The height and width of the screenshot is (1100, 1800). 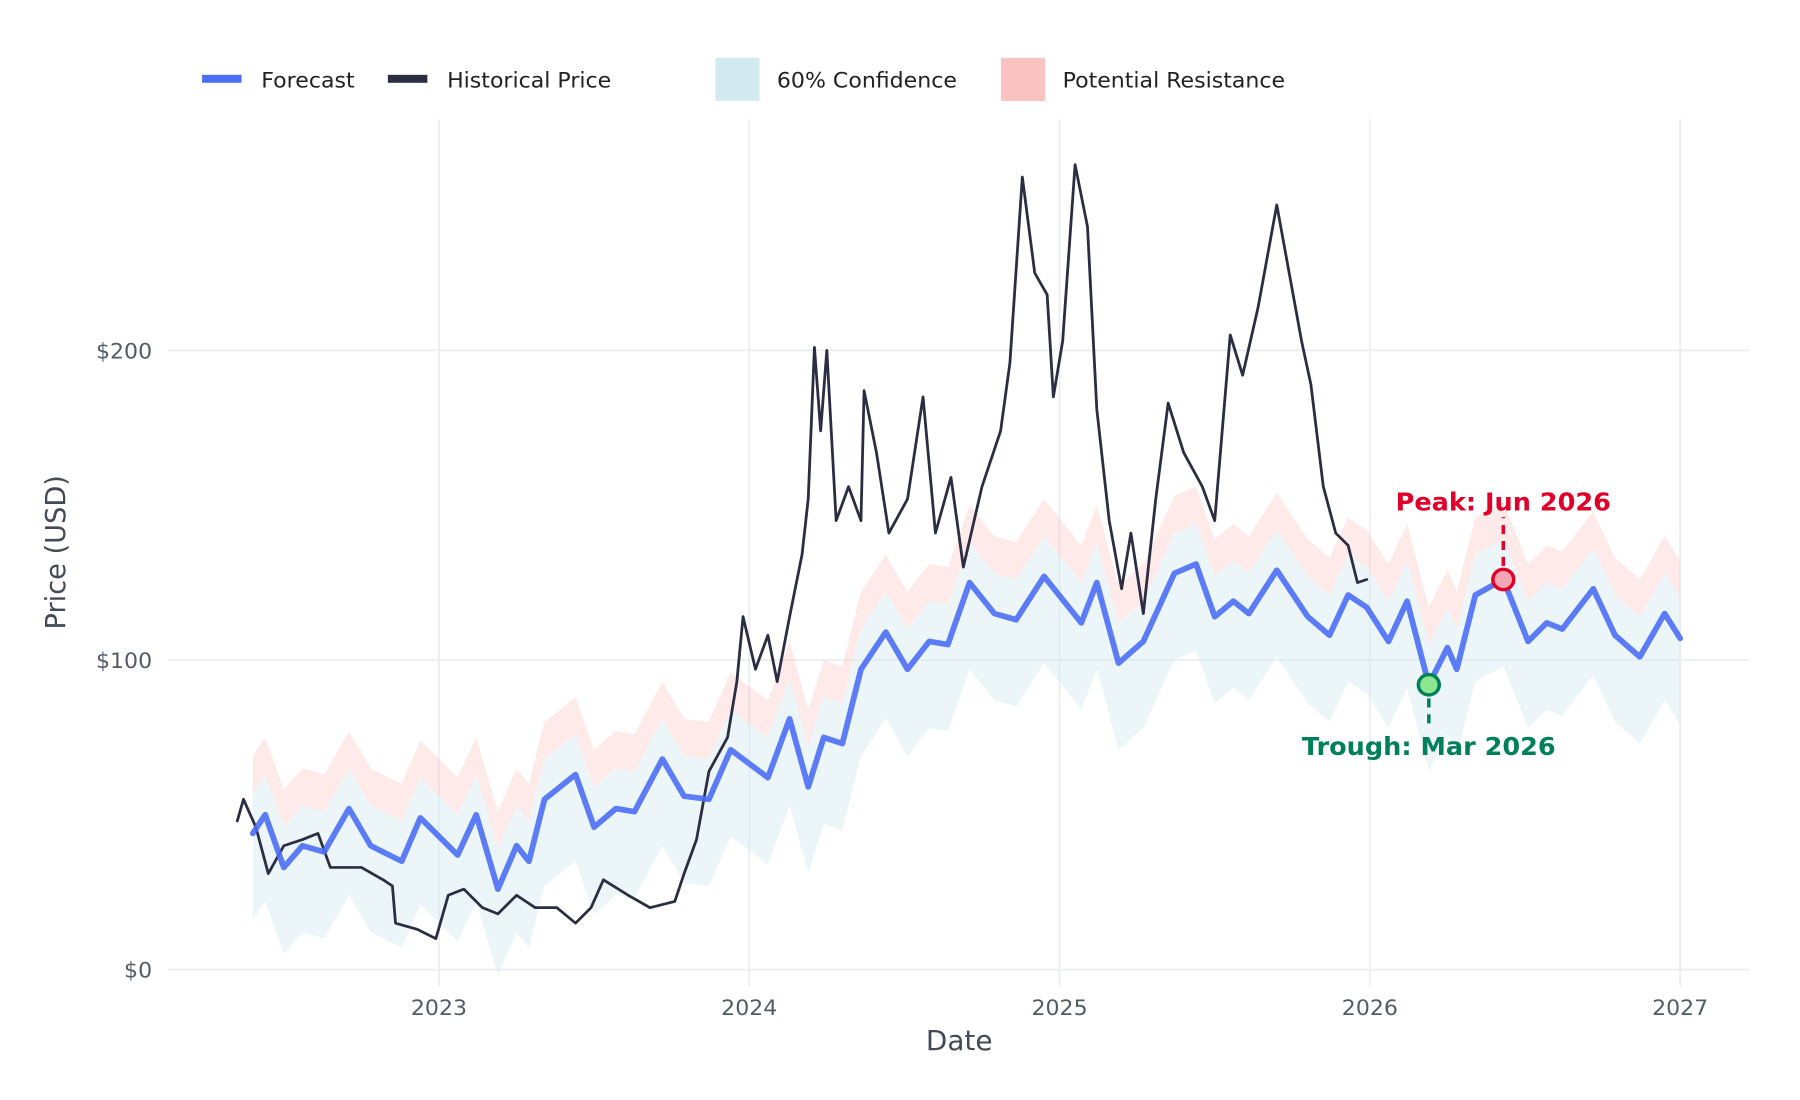 I want to click on legend-swatch-resistance, so click(x=1023, y=79).